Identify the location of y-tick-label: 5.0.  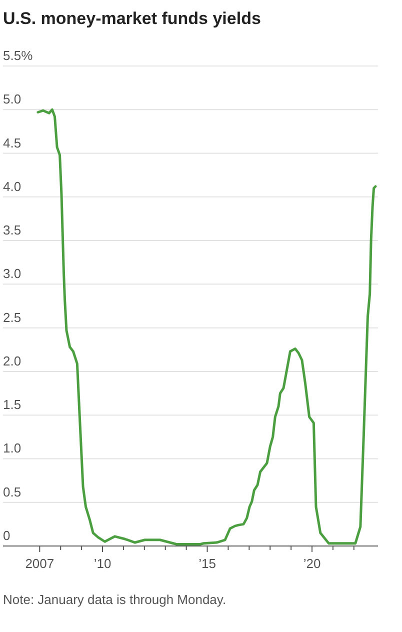
(12, 99).